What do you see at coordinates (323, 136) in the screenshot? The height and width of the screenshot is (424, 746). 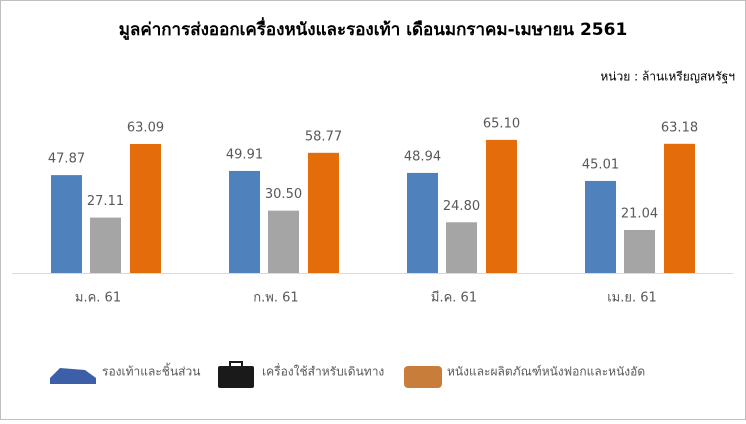 I see `value-label: 58.77` at bounding box center [323, 136].